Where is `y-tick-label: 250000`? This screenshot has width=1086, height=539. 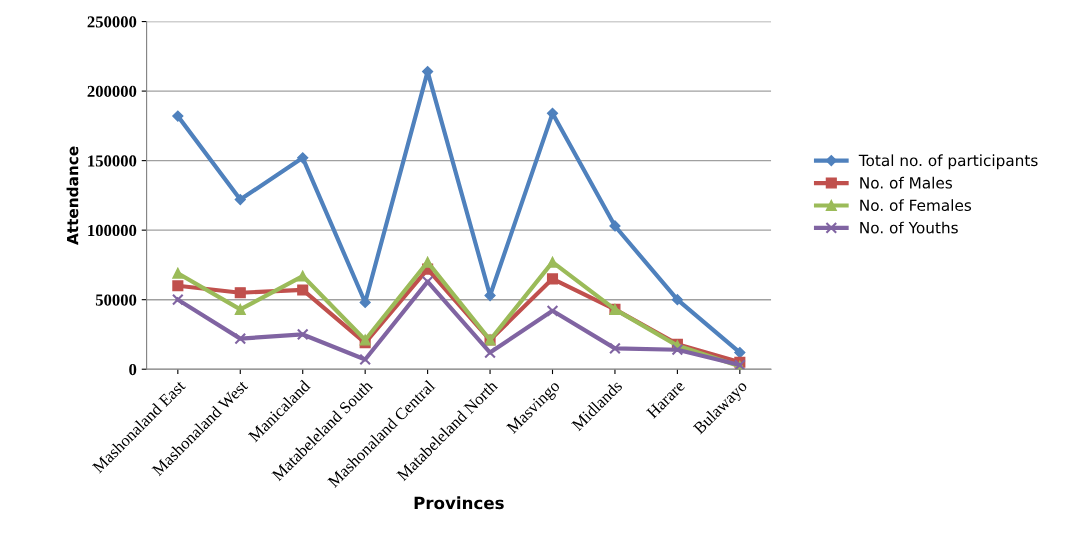 y-tick-label: 250000 is located at coordinates (112, 22).